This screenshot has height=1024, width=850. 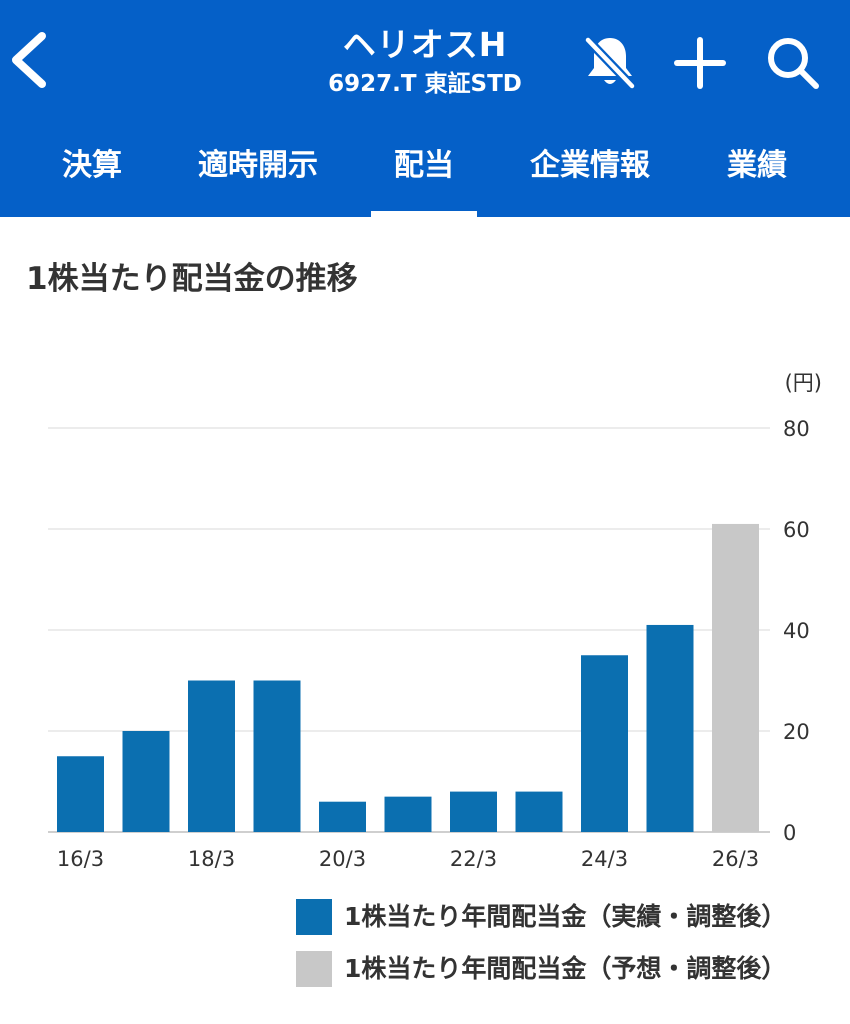 I want to click on tab-dividends: 配当, so click(x=424, y=165).